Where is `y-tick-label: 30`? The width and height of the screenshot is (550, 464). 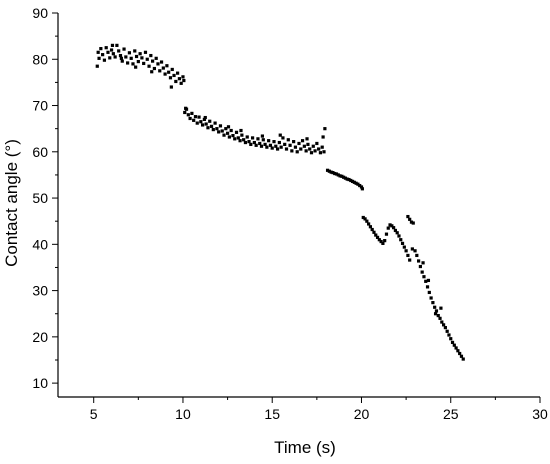 y-tick-label: 30 is located at coordinates (40, 291).